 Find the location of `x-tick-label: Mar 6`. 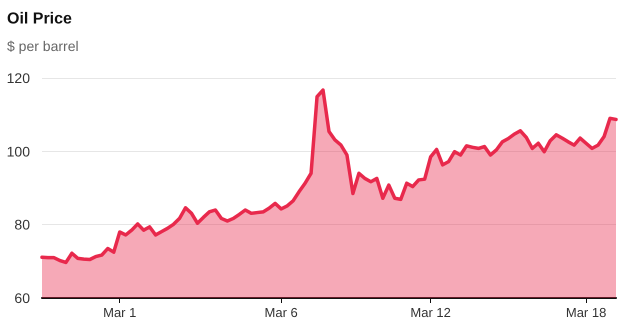

x-tick-label: Mar 6 is located at coordinates (281, 312).